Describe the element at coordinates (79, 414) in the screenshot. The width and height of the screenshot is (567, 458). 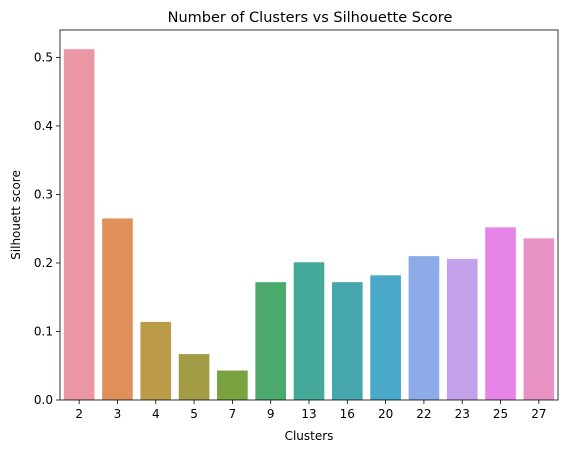
I see `x-tick-label: 2` at that location.